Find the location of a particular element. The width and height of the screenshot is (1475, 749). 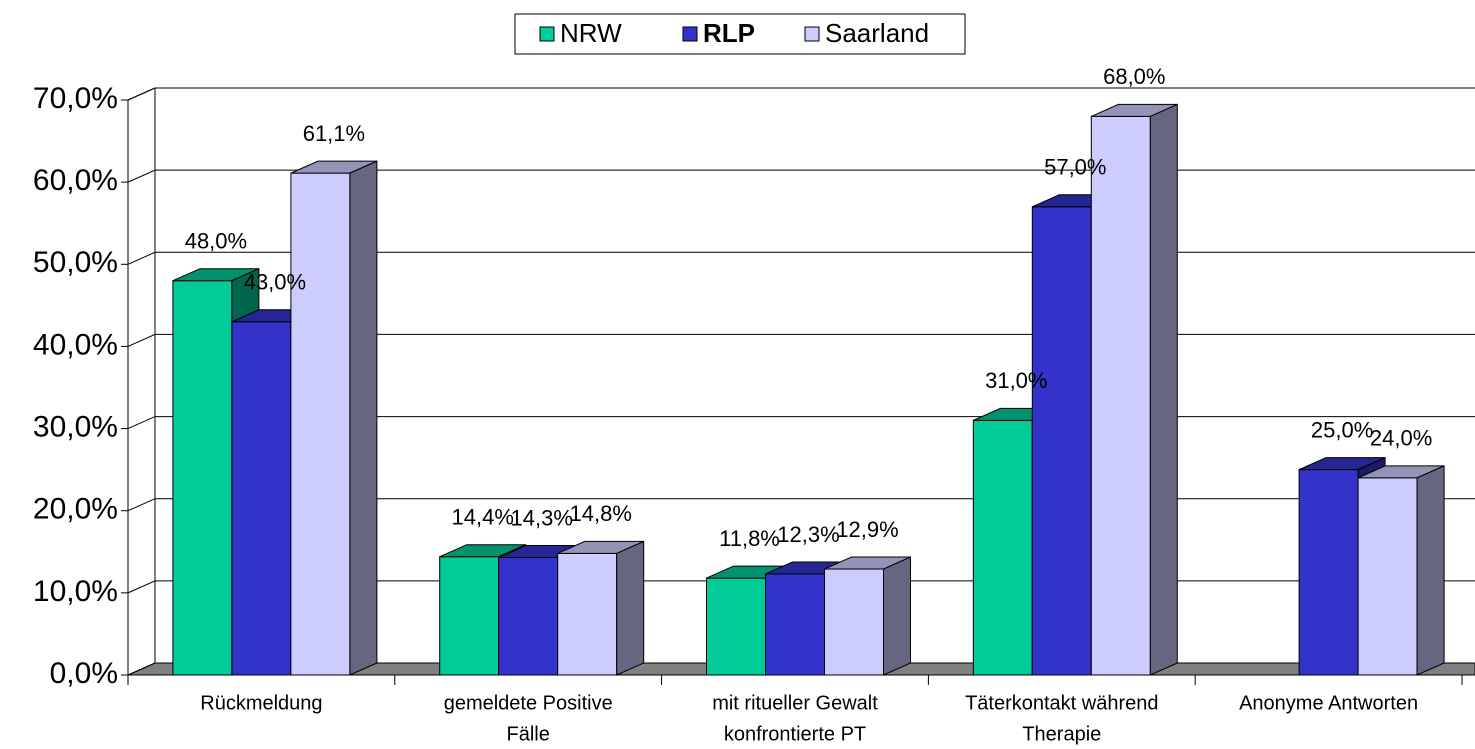

y-tick-label: 0,0% is located at coordinates (84, 673).